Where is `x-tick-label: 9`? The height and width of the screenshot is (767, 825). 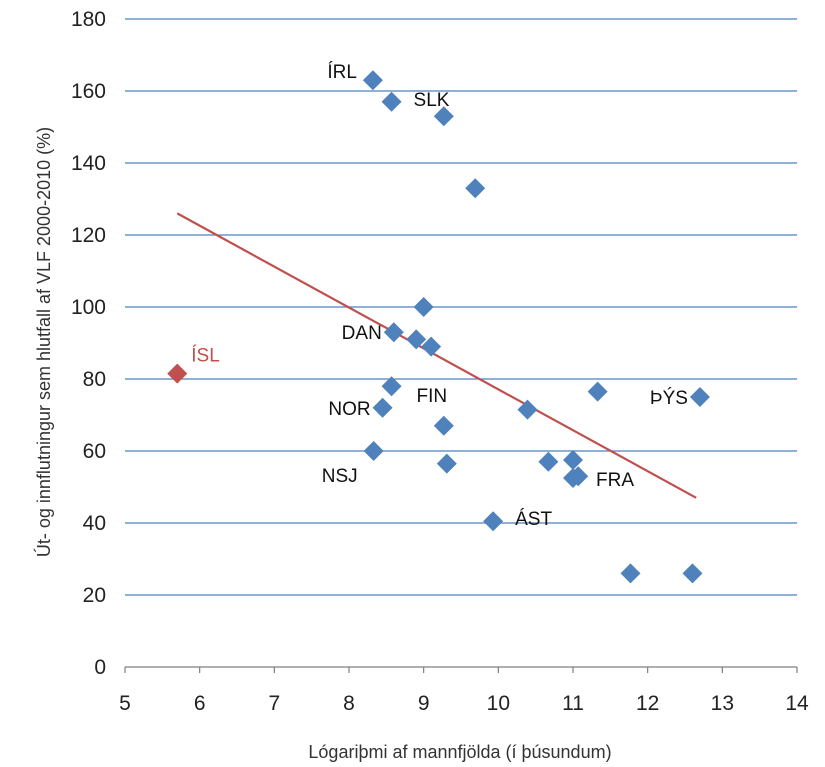
x-tick-label: 9 is located at coordinates (424, 703).